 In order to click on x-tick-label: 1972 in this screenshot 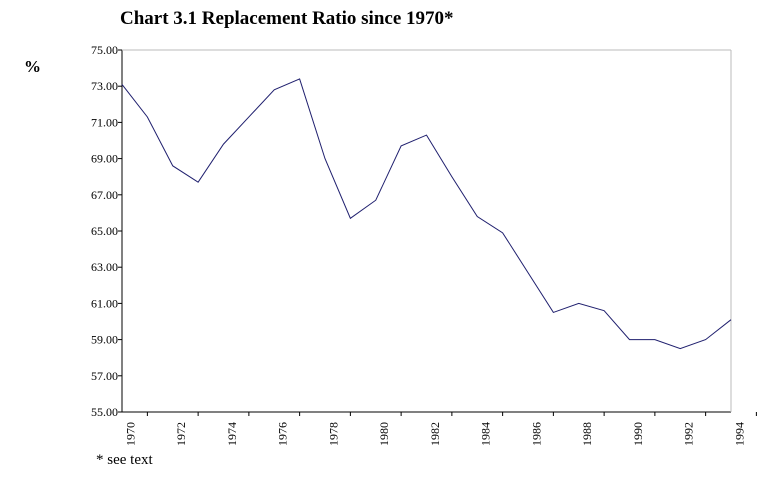, I will do `click(181, 434)`.